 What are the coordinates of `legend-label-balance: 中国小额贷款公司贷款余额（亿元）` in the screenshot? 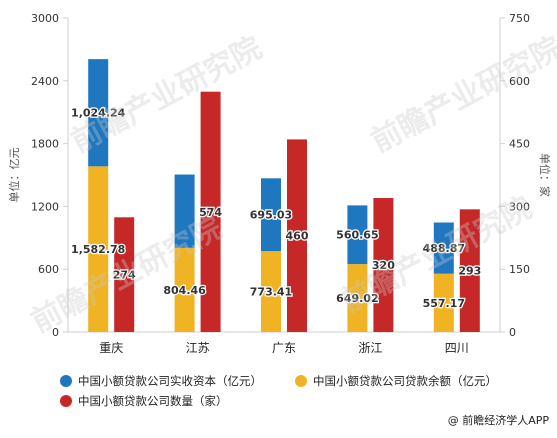 It's located at (405, 381).